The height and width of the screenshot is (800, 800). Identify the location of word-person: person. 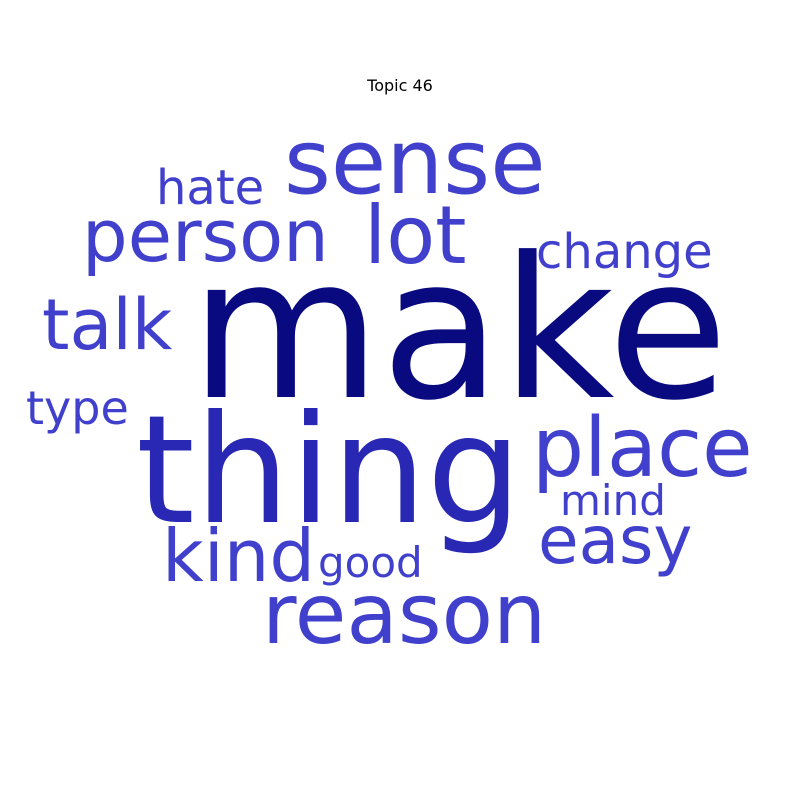
(205, 236).